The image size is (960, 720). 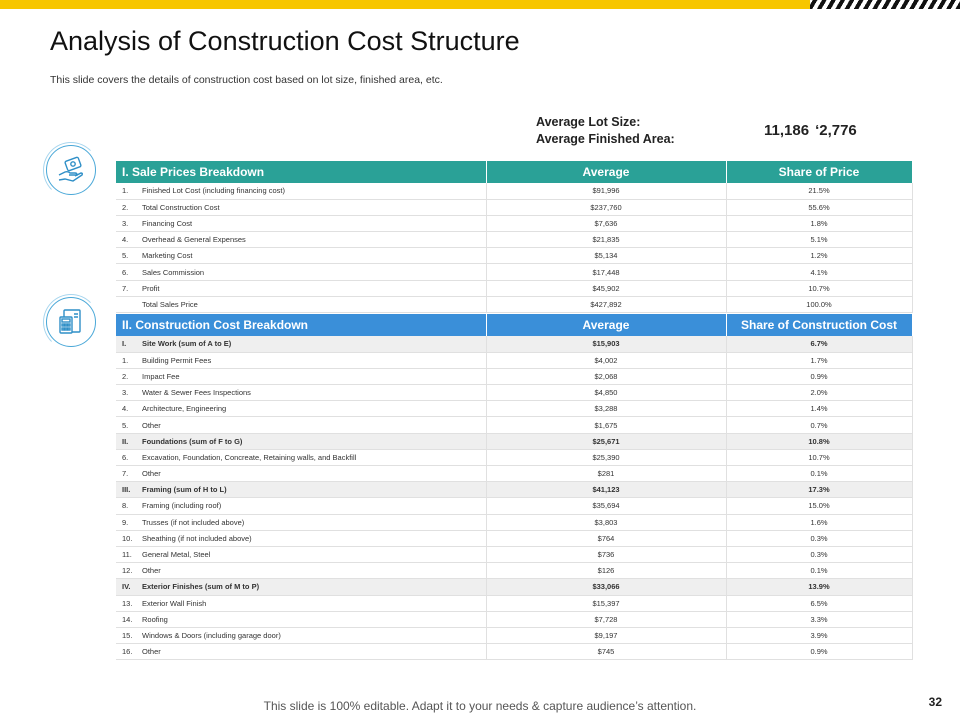 I want to click on row-label: Exterior Finishes (sum of M to P), so click(x=201, y=587).